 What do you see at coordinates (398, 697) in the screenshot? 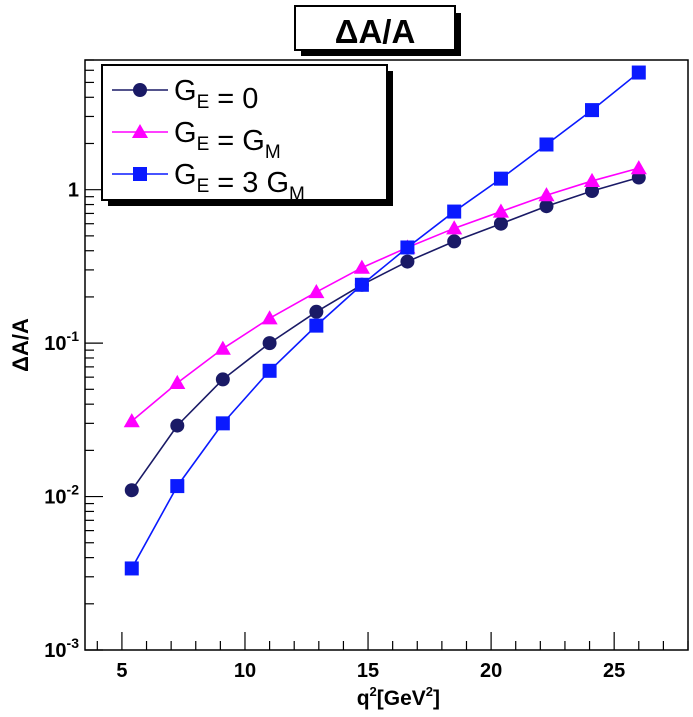
I see `x-axis-label: q2[GeV2]` at bounding box center [398, 697].